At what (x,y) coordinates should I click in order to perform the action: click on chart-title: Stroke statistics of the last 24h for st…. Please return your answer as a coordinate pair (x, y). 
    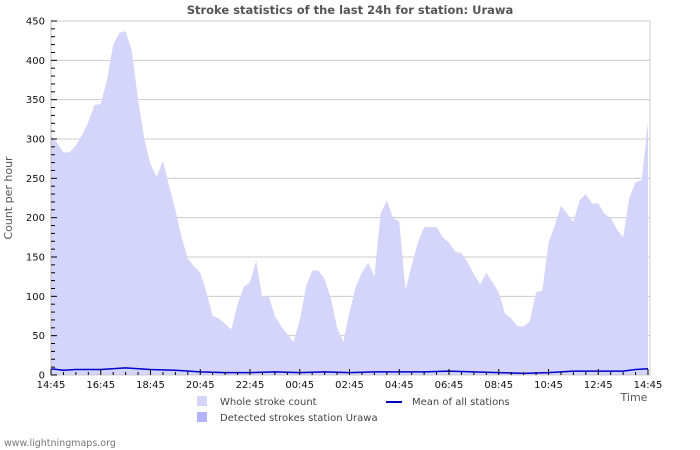
    Looking at the image, I should click on (350, 10).